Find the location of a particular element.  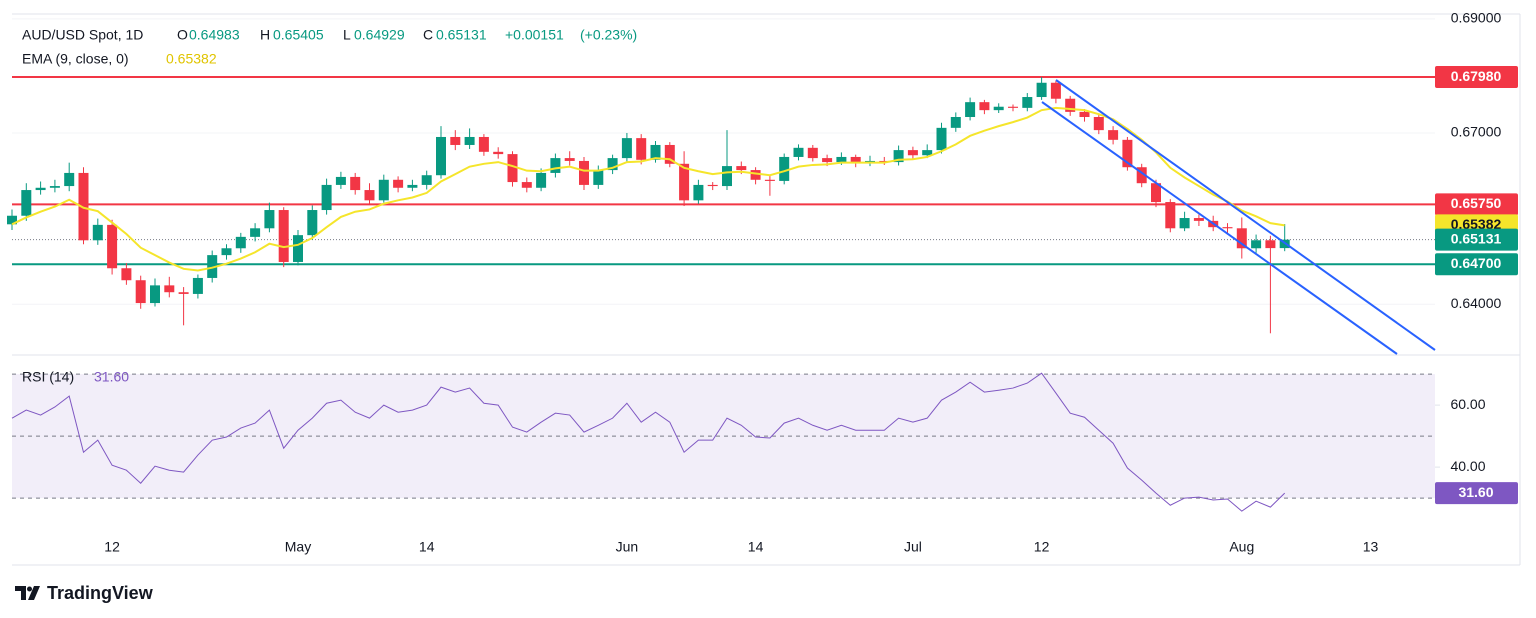

change-percent: (+0.23%) is located at coordinates (608, 35).